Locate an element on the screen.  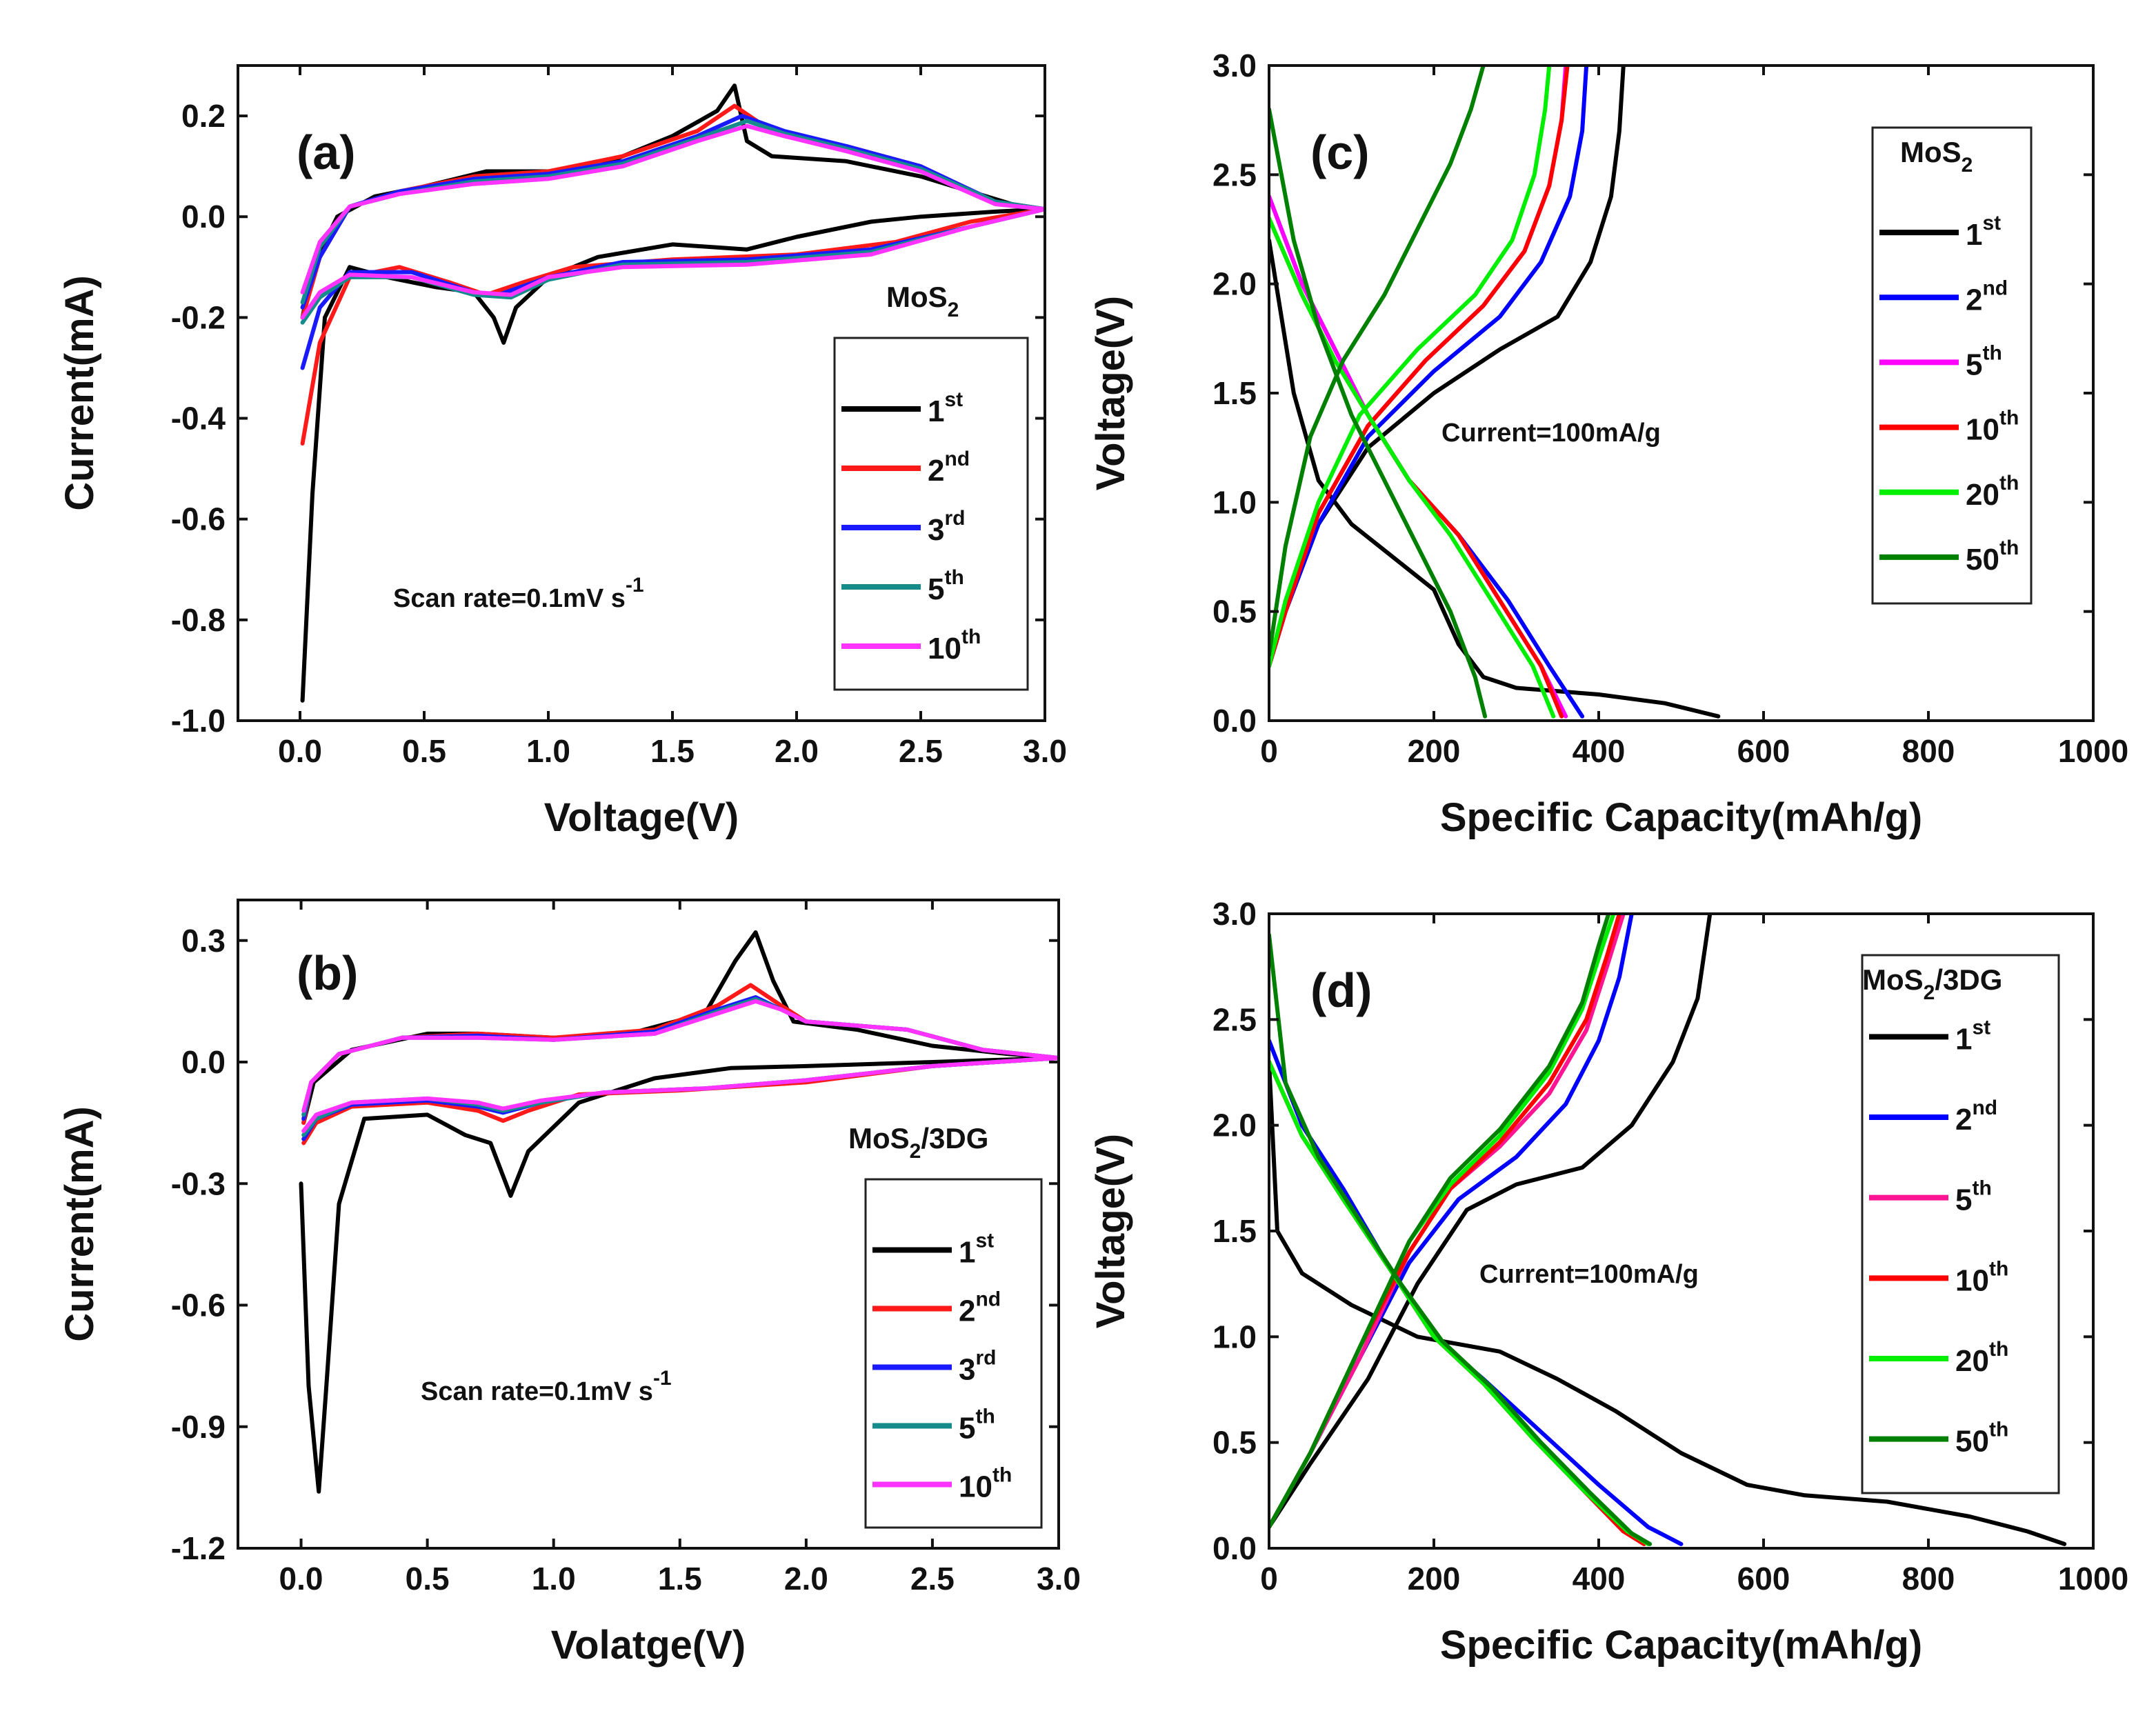
legend-label-3rd: 3rd is located at coordinates (977, 1367).